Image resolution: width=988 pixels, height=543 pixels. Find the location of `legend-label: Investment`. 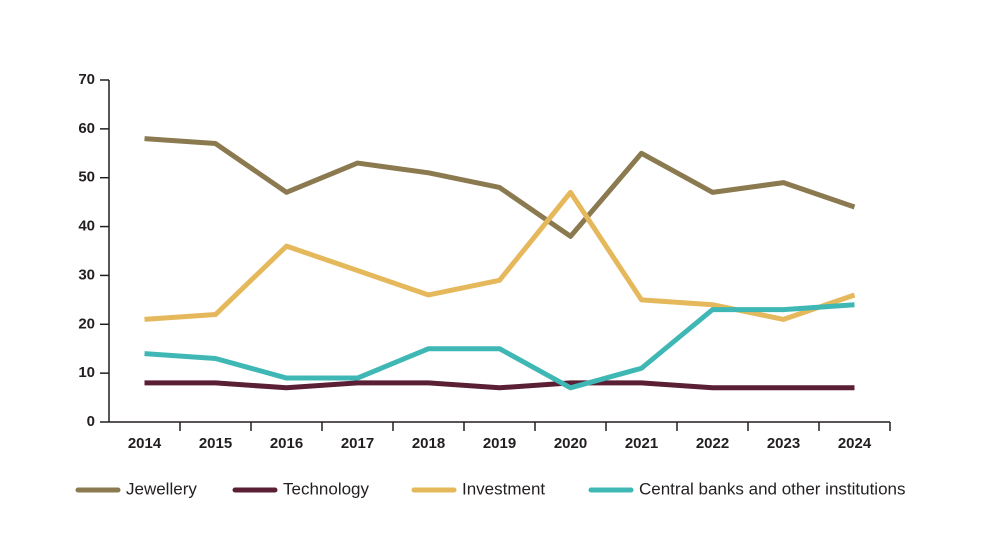

legend-label: Investment is located at coordinates (503, 488).